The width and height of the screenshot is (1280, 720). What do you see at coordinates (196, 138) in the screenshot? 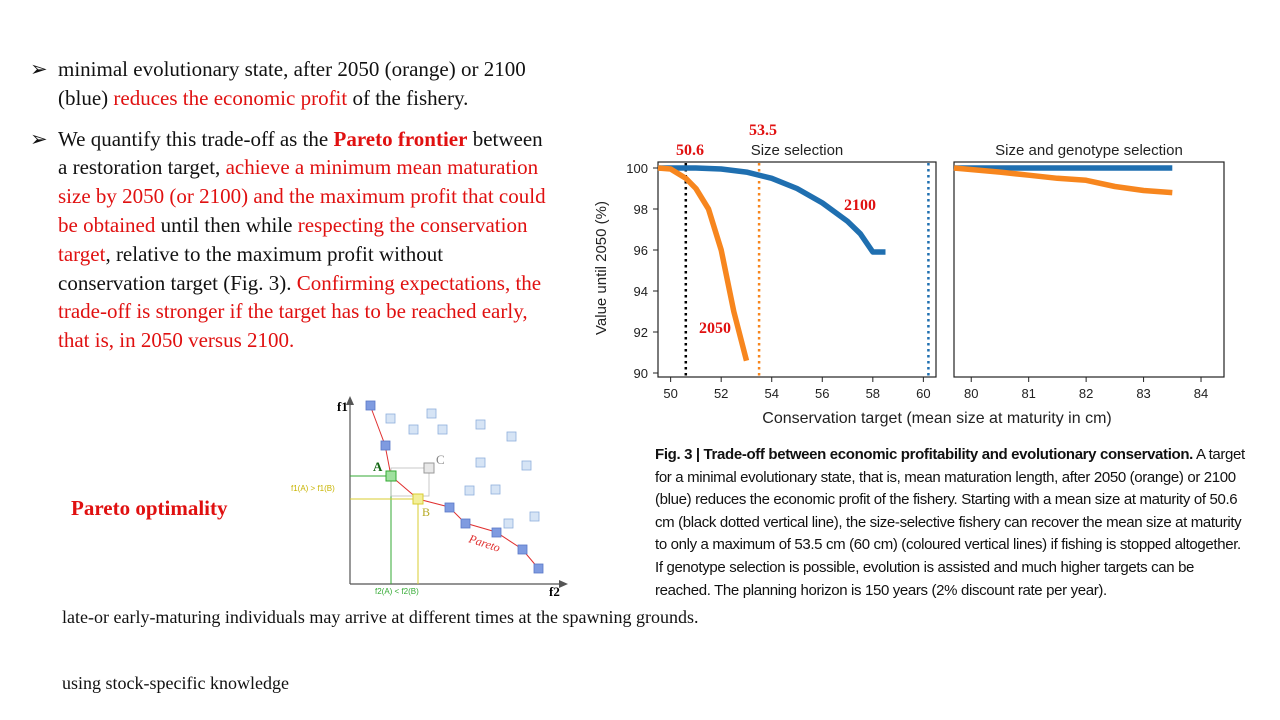
I see `text-segment: We quantify this trade-off as the` at bounding box center [196, 138].